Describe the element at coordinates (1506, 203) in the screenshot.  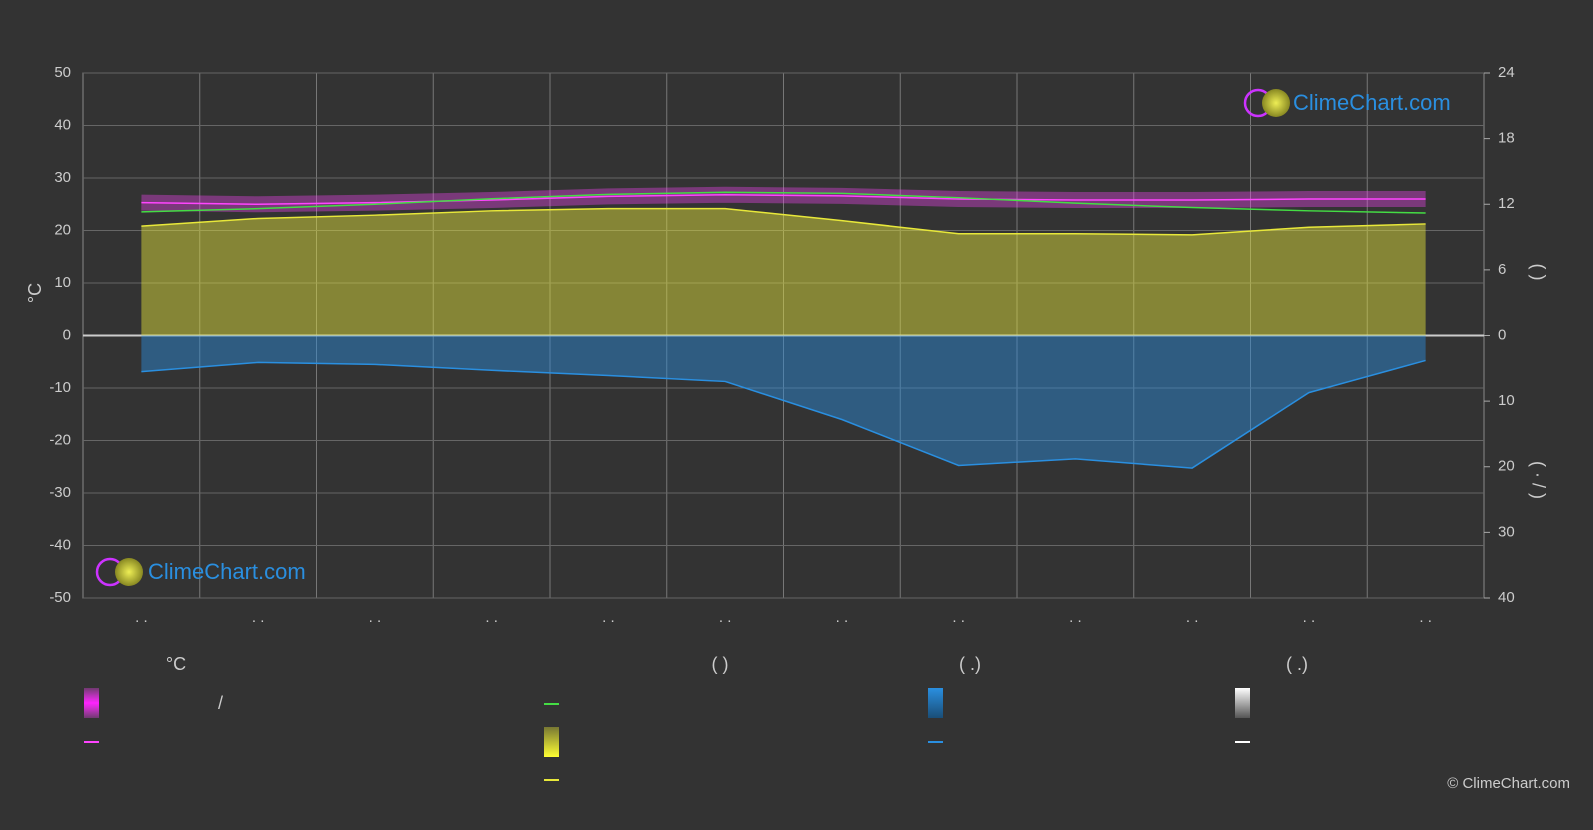
I see `y2-tick-label: 12` at that location.